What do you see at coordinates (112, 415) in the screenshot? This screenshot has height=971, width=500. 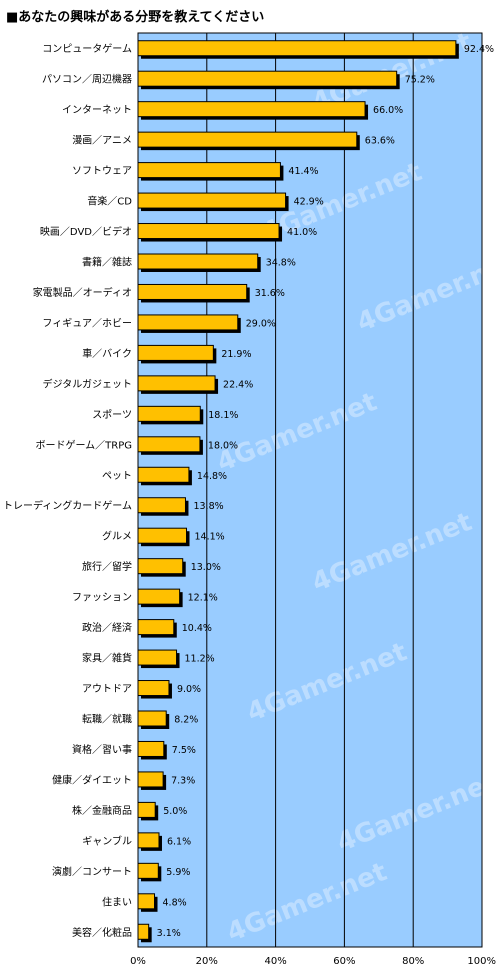 I see `category-label: スポーツ` at bounding box center [112, 415].